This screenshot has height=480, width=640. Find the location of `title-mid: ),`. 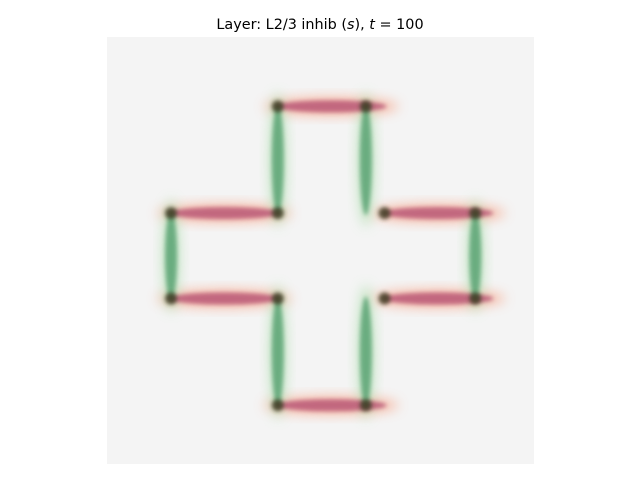

title-mid: ), is located at coordinates (362, 25).